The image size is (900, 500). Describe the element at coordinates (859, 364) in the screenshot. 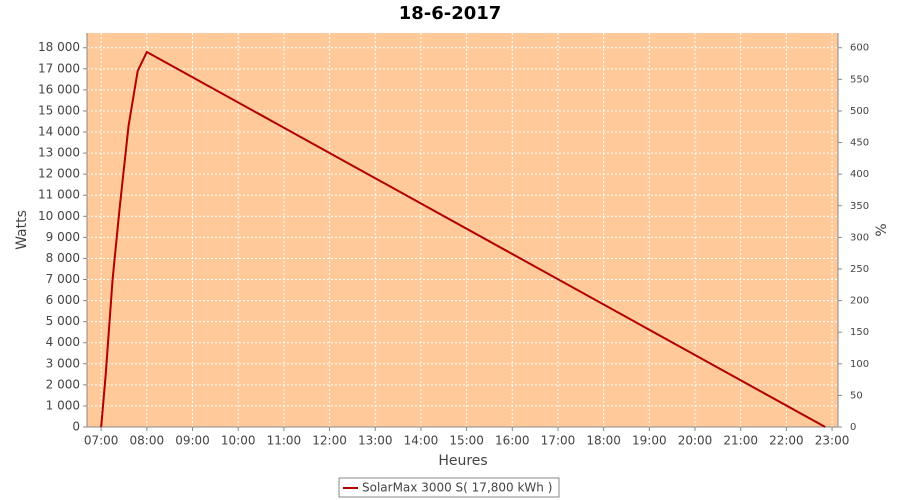

I see `y2-tick-label: 100` at that location.